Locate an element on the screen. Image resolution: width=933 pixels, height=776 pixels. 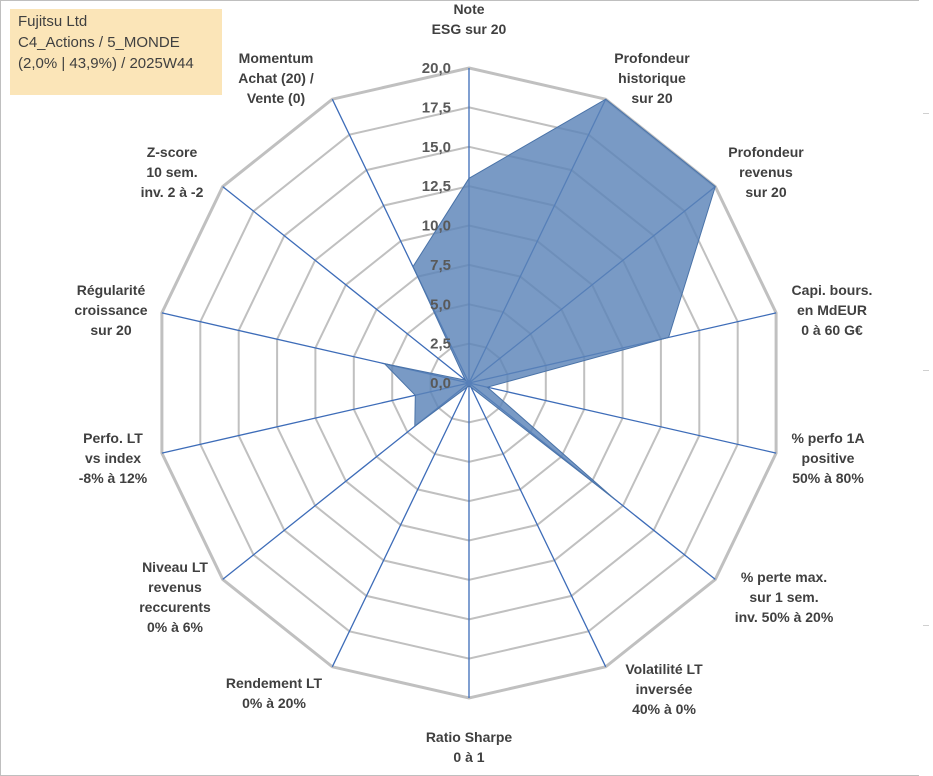
axis-label-12: Z-score 10 sem. inv. 2 à -2 is located at coordinates (172, 172).